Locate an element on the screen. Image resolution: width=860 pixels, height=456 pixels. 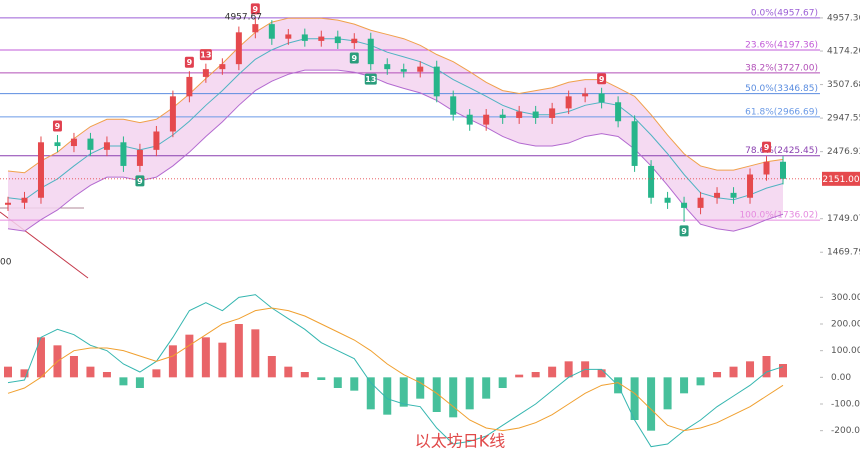
watermark: 以太坊日K线 is located at coordinates (460, 441).